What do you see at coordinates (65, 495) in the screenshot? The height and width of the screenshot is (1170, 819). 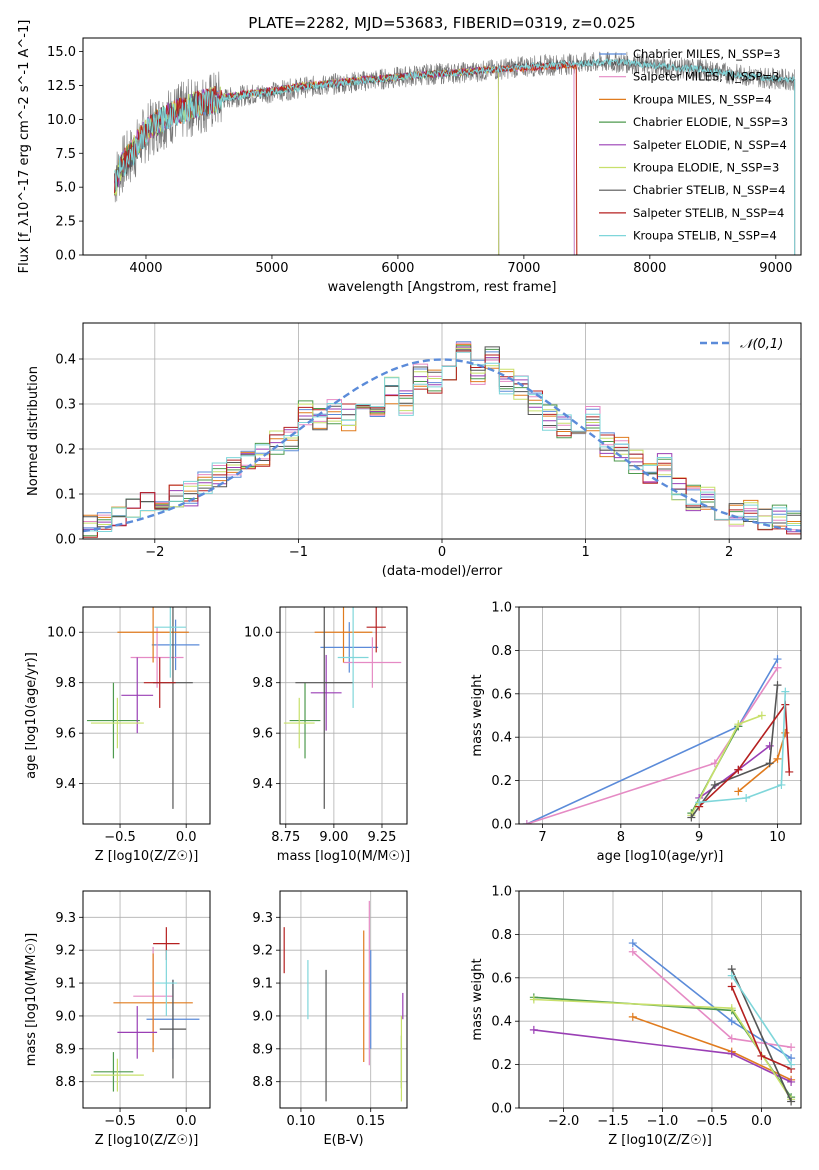 I see `y-tick-label: 0.1` at bounding box center [65, 495].